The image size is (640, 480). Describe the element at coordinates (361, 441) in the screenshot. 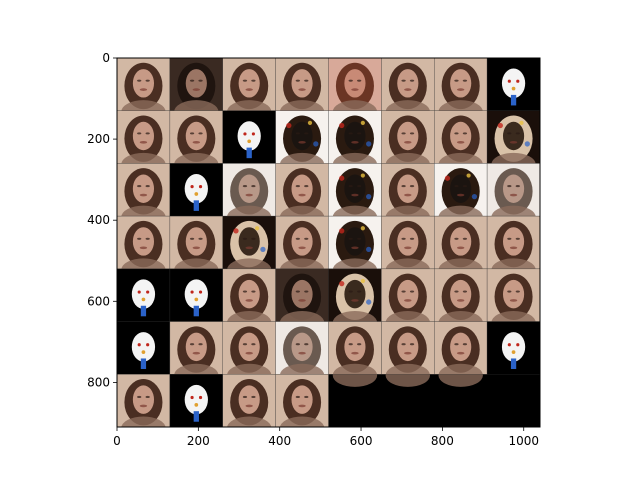

I see `x-tick-label: 600` at that location.